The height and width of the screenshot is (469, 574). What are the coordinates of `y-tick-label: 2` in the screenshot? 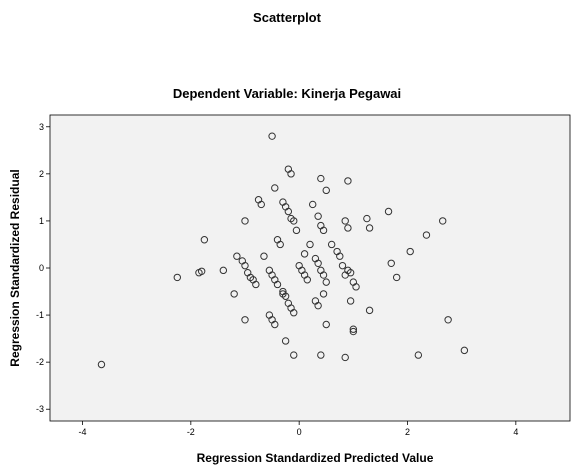 It's located at (41, 174).